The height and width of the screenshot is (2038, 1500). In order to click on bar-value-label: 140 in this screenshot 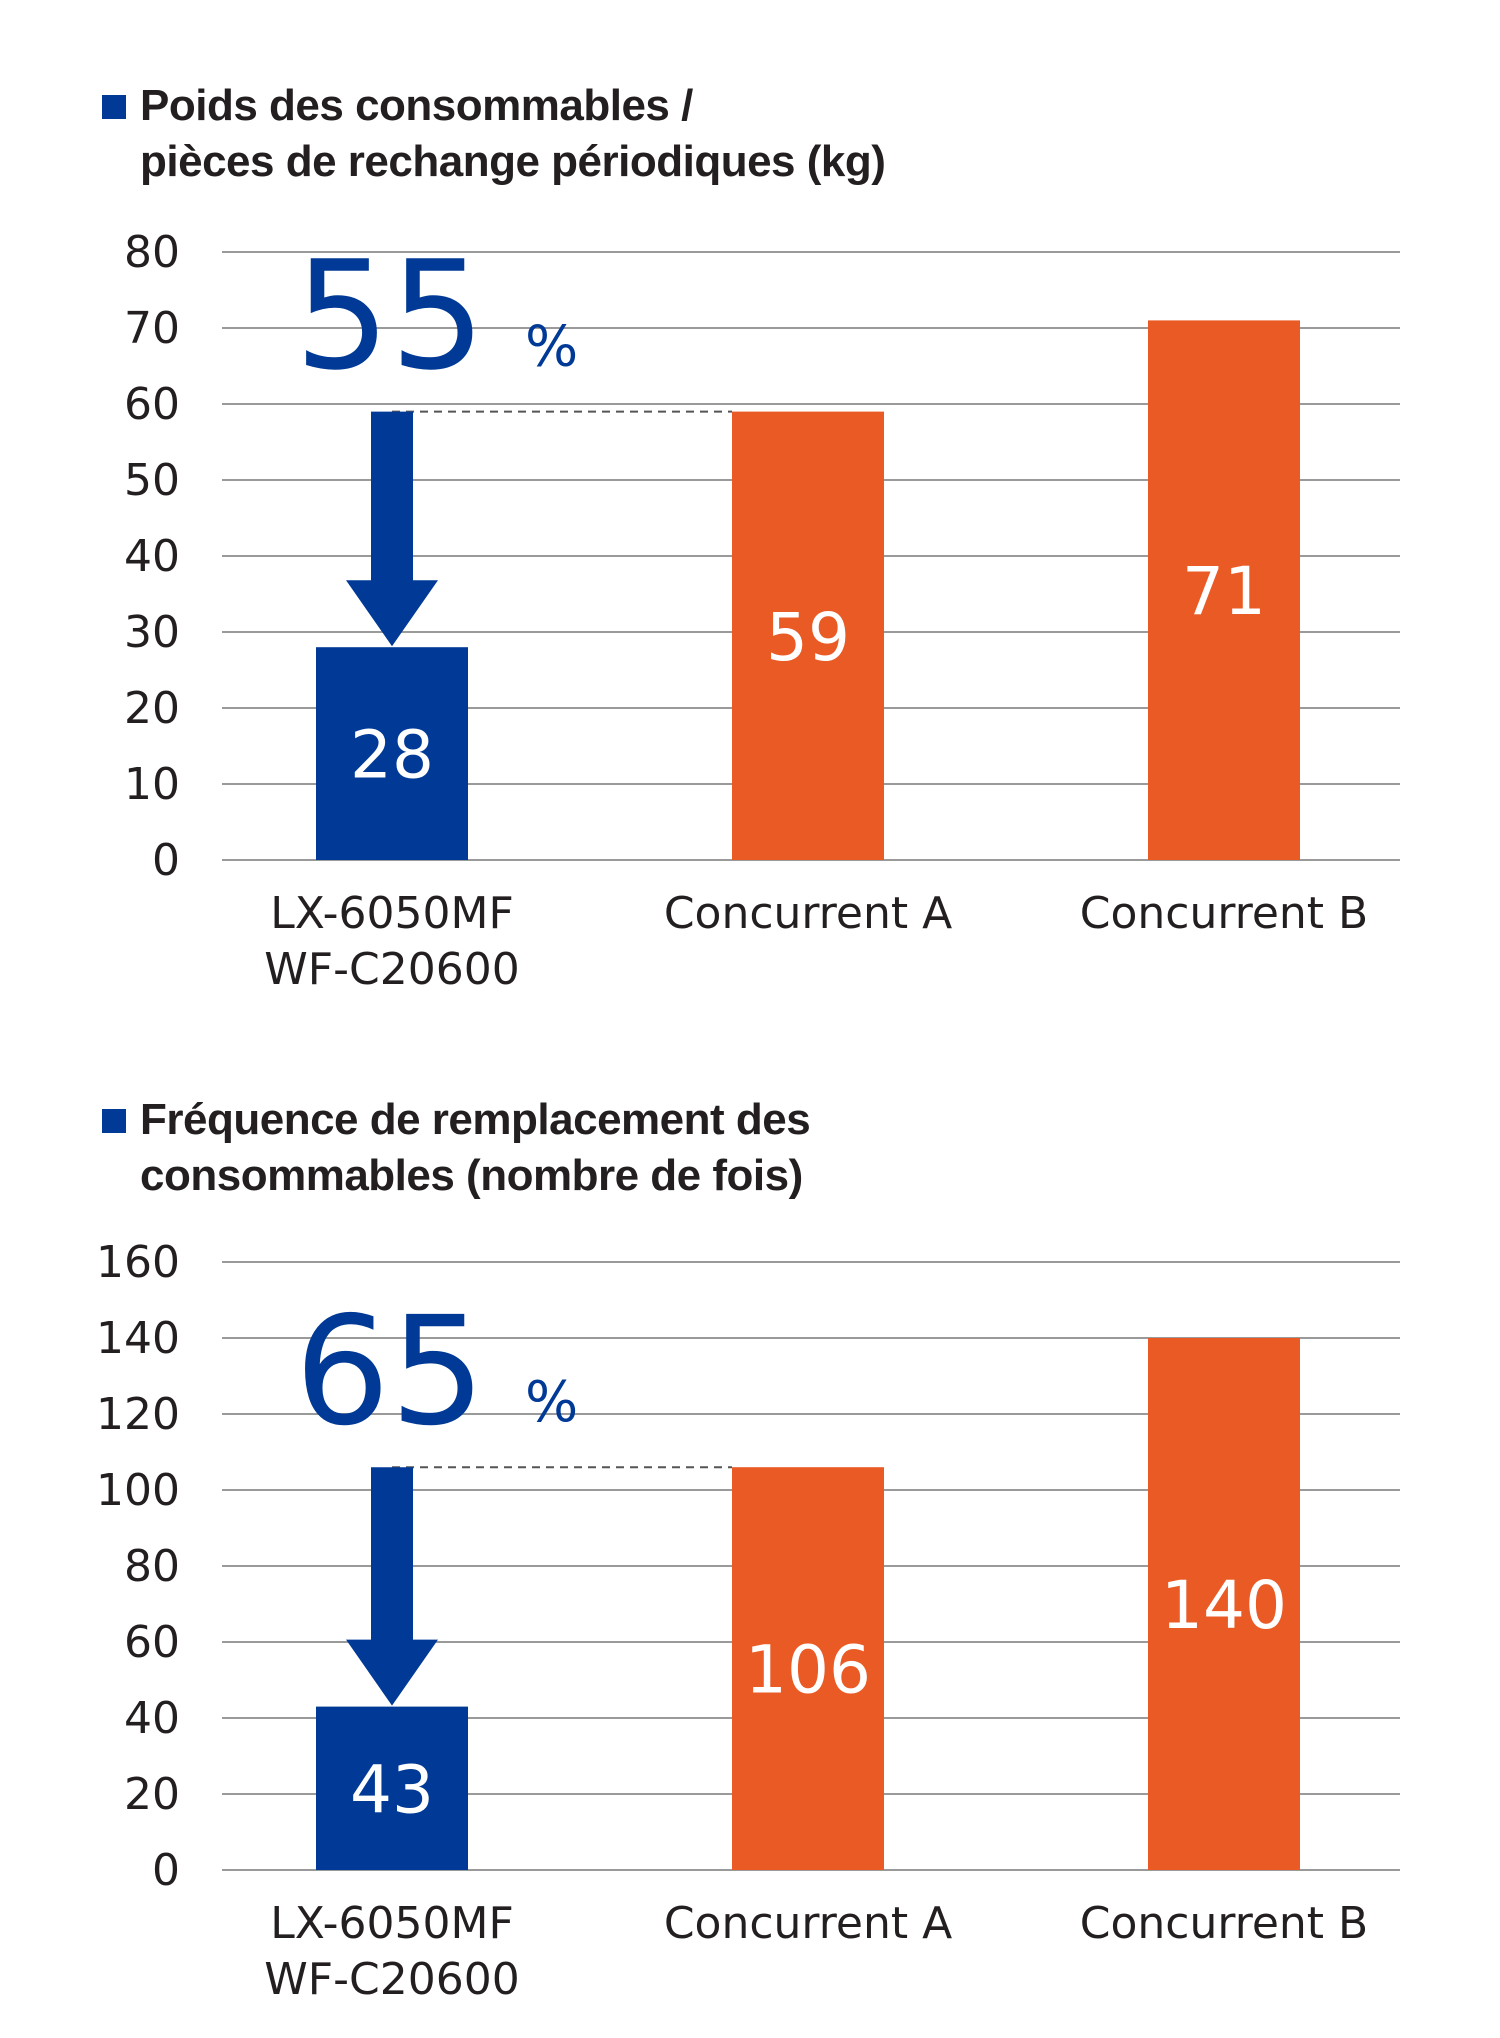, I will do `click(1224, 1605)`.